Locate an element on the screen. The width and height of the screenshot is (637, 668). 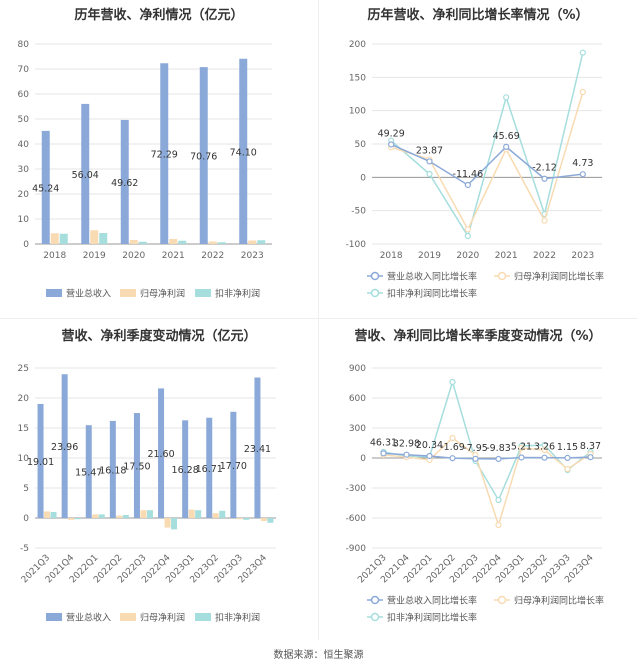
data-label: 16.28 is located at coordinates (185, 470).